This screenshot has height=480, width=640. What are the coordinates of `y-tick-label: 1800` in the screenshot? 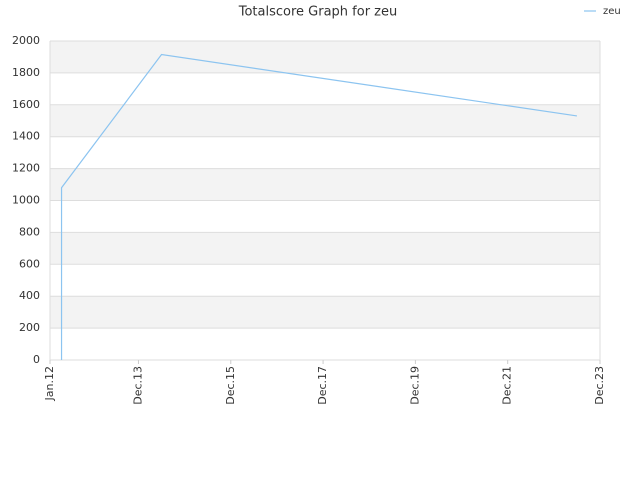 It's located at (26, 72).